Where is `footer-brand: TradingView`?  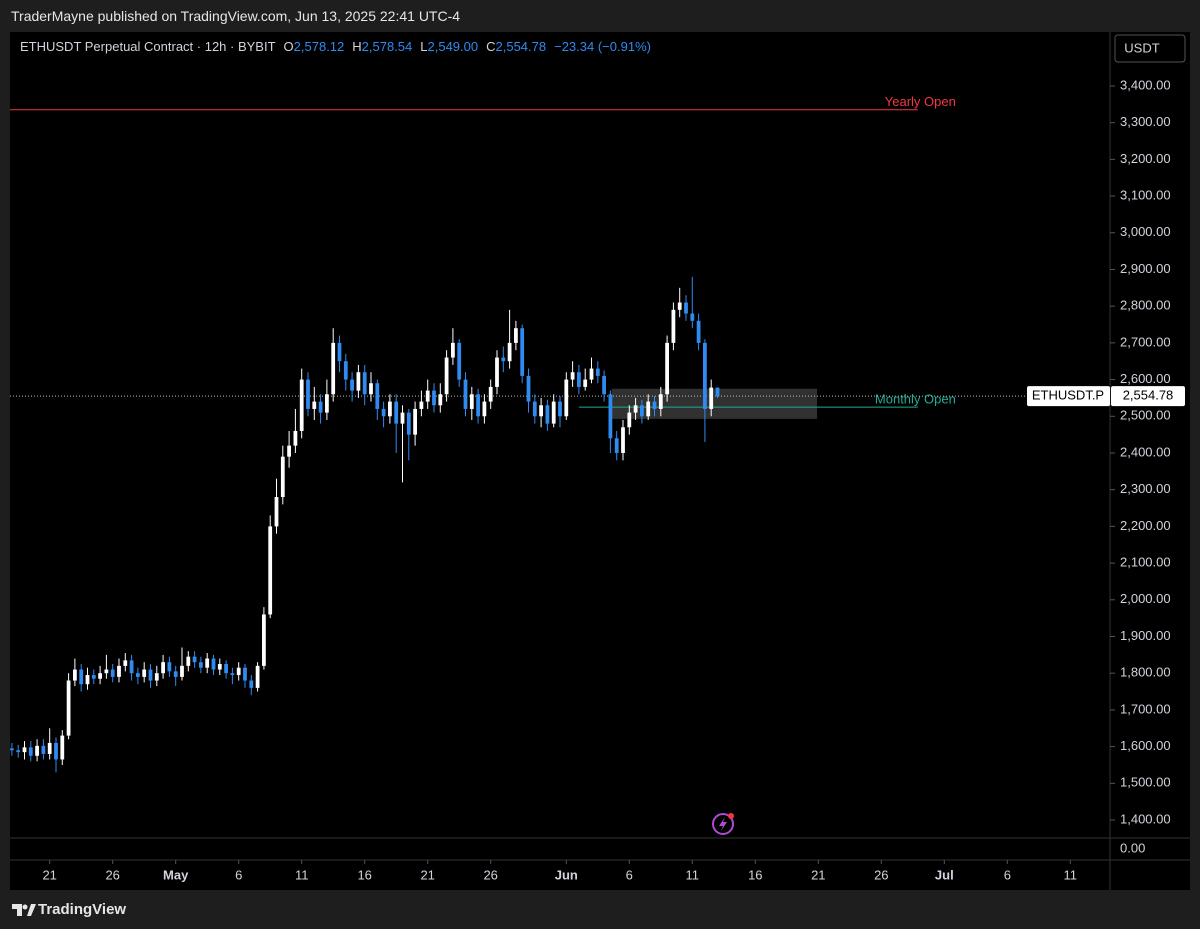 footer-brand: TradingView is located at coordinates (82, 909).